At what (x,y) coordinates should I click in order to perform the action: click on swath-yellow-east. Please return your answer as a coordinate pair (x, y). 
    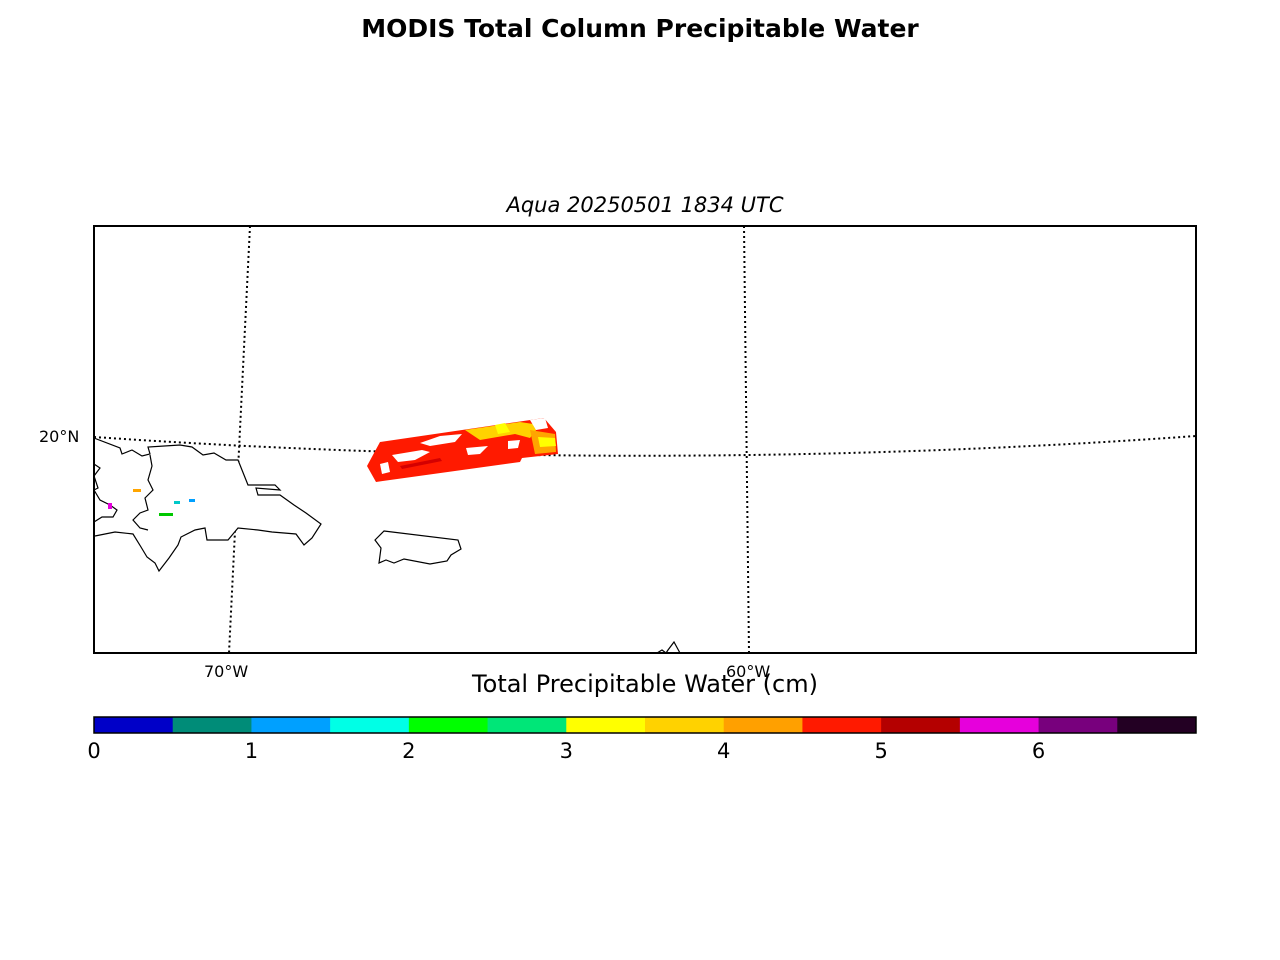
    Looking at the image, I should click on (547, 442).